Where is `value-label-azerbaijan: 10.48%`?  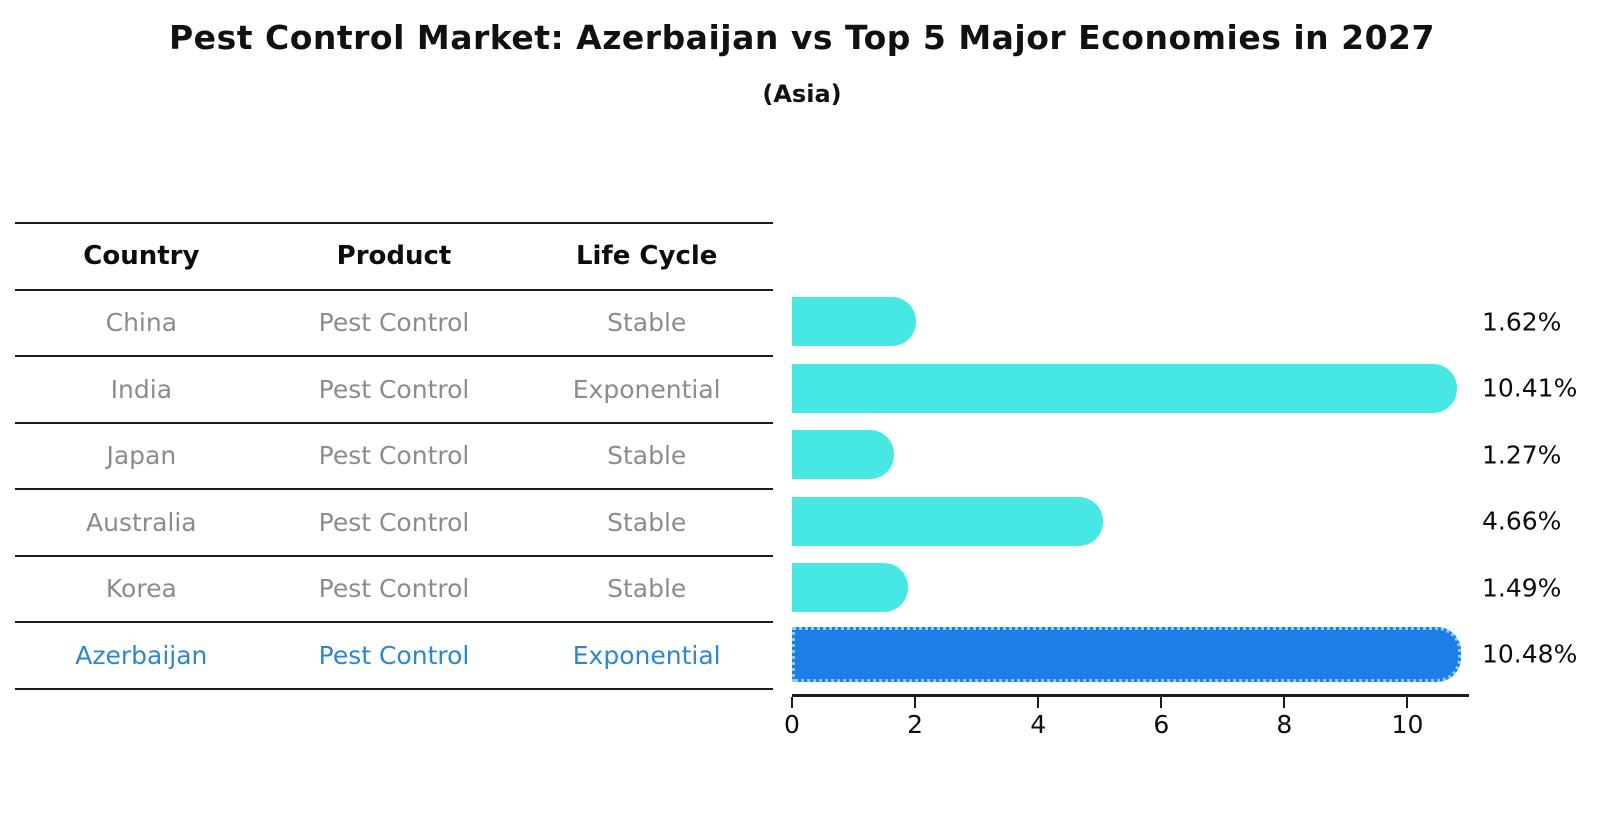 value-label-azerbaijan: 10.48% is located at coordinates (1530, 654).